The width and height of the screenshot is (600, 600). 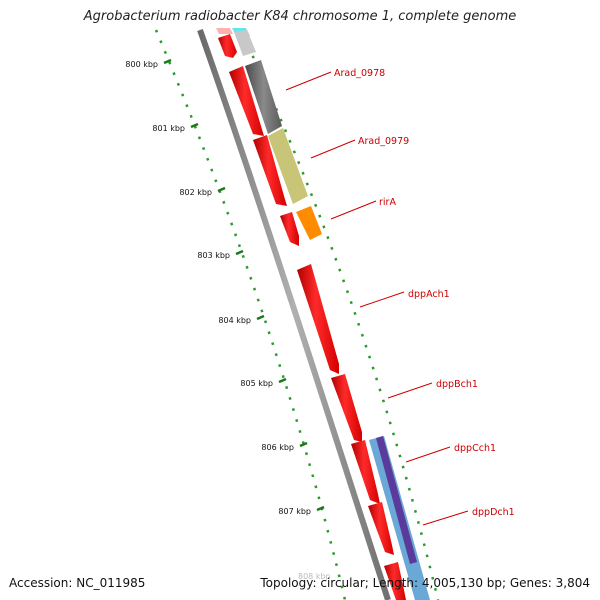 What do you see at coordinates (314, 576) in the screenshot?
I see `faded-tick-label: 808 kbp` at bounding box center [314, 576].